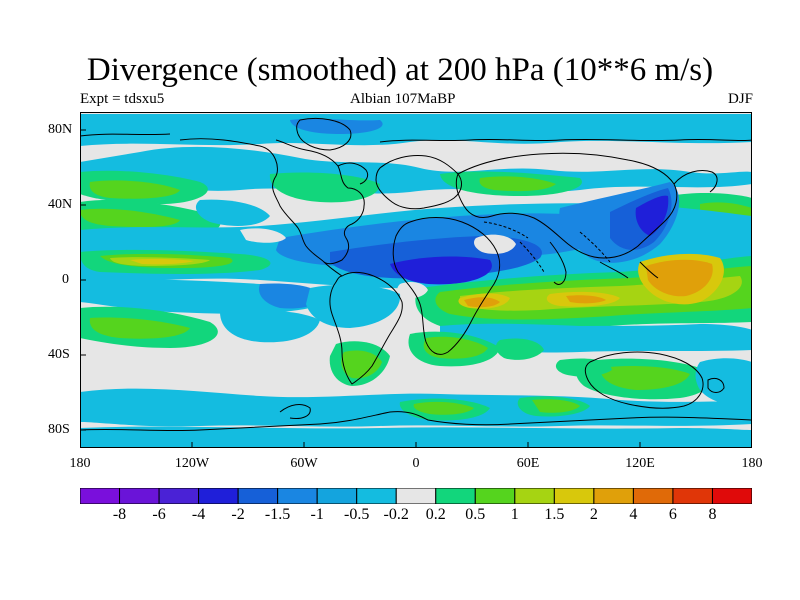 The height and width of the screenshot is (600, 800). What do you see at coordinates (547, 247) in the screenshot?
I see `island-arcs` at bounding box center [547, 247].